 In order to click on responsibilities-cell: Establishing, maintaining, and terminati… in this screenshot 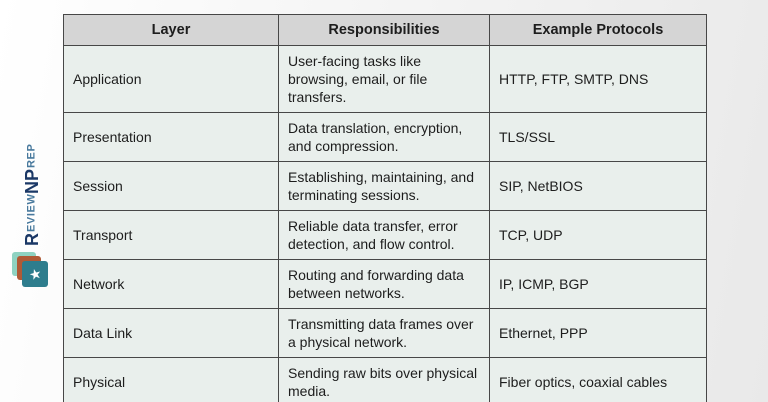, I will do `click(384, 186)`.